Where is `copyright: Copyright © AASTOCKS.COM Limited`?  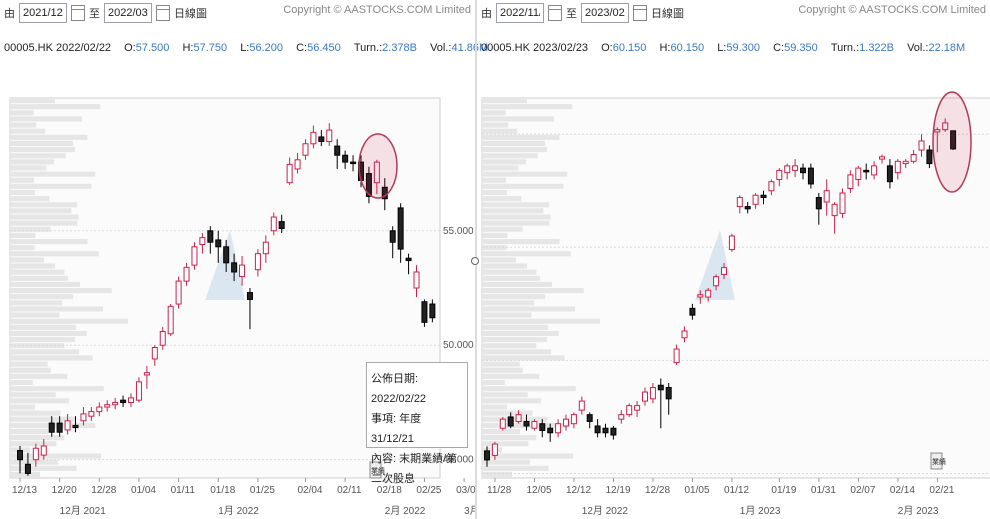 copyright: Copyright © AASTOCKS.COM Limited is located at coordinates (377, 10).